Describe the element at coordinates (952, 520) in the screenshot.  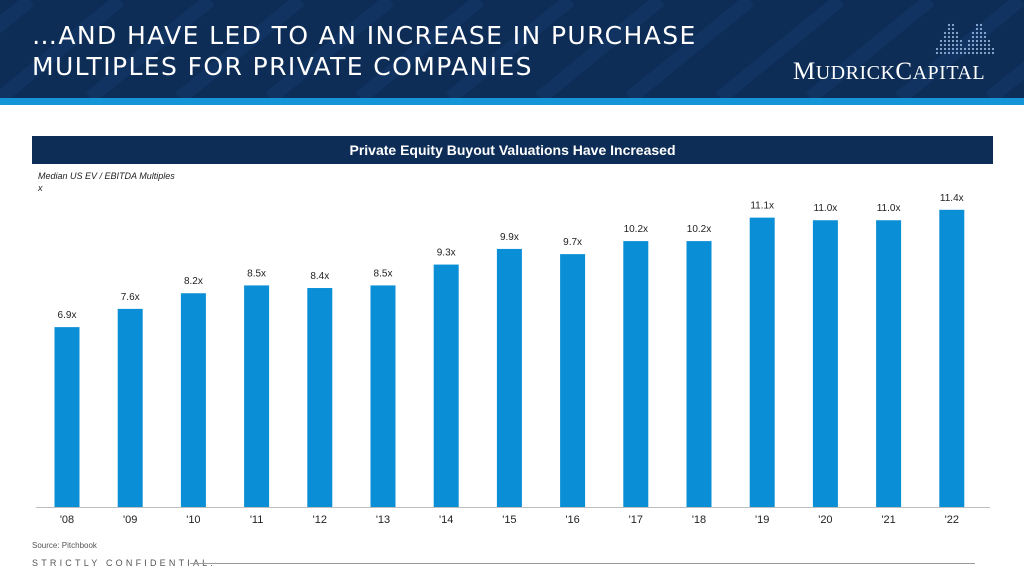
I see `x-tick-label: '22` at that location.